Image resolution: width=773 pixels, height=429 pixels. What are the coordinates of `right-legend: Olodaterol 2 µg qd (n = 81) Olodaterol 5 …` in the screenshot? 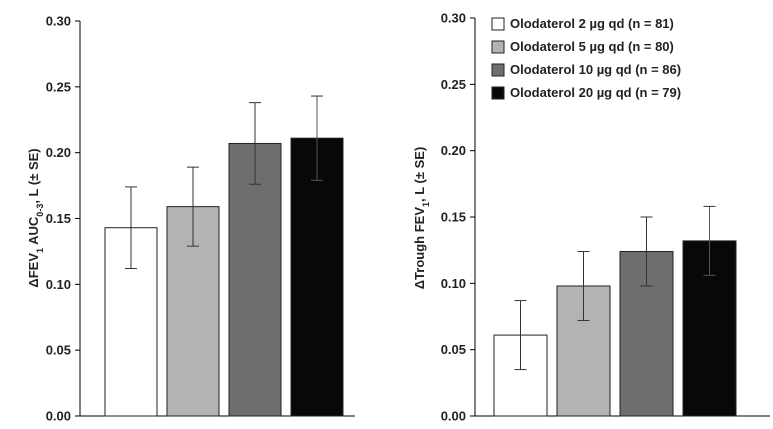 It's located at (586, 58).